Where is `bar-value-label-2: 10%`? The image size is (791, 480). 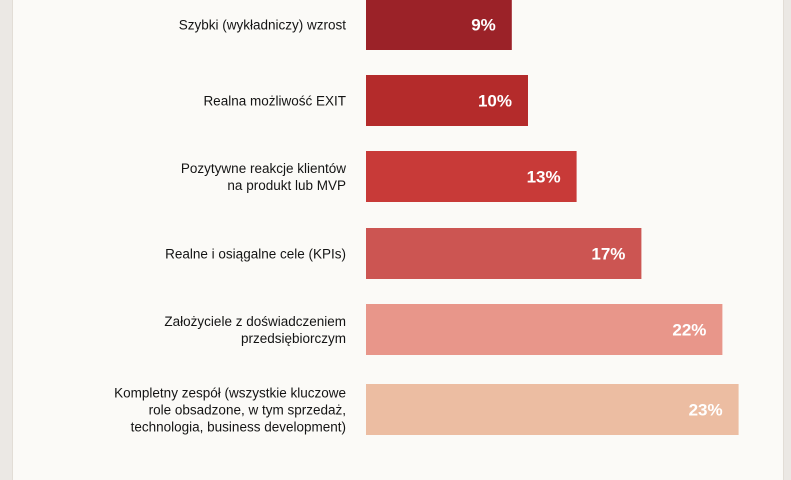
bar-value-label-2: 10% is located at coordinates (495, 101).